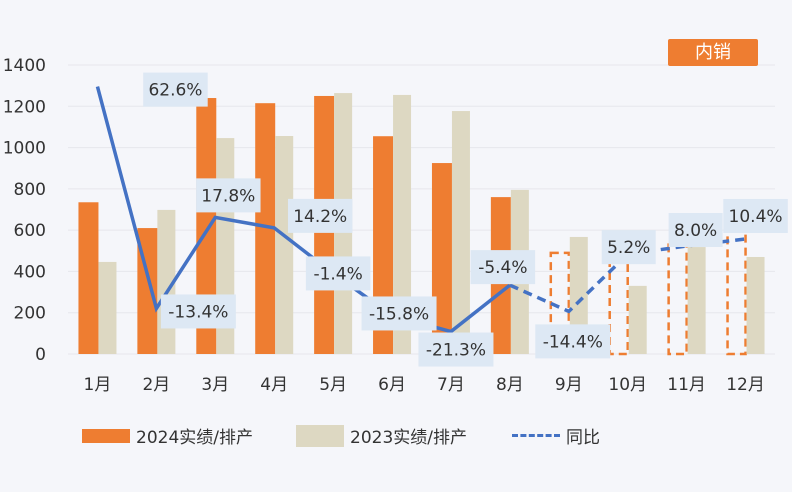 This screenshot has height=492, width=792. Describe the element at coordinates (686, 385) in the screenshot. I see `x-tick-label: 11月` at that location.